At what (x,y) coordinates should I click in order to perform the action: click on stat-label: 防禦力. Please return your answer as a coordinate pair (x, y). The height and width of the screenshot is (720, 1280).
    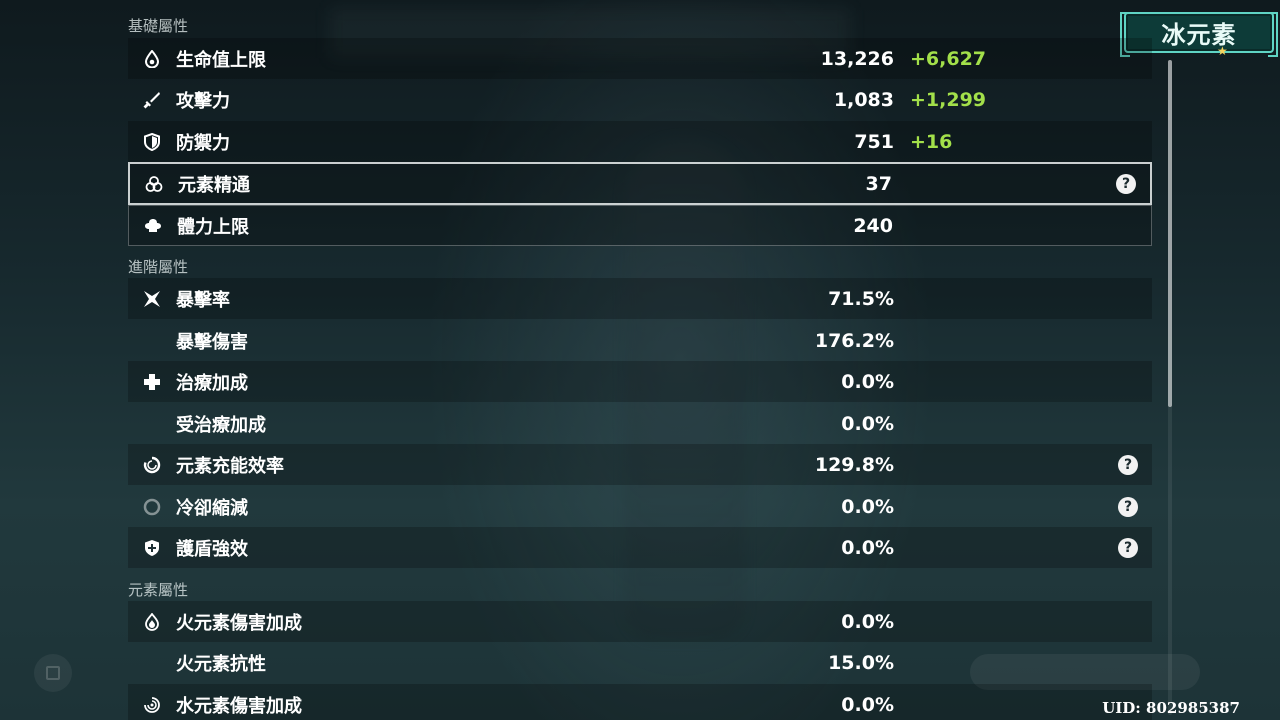
    Looking at the image, I should click on (203, 143).